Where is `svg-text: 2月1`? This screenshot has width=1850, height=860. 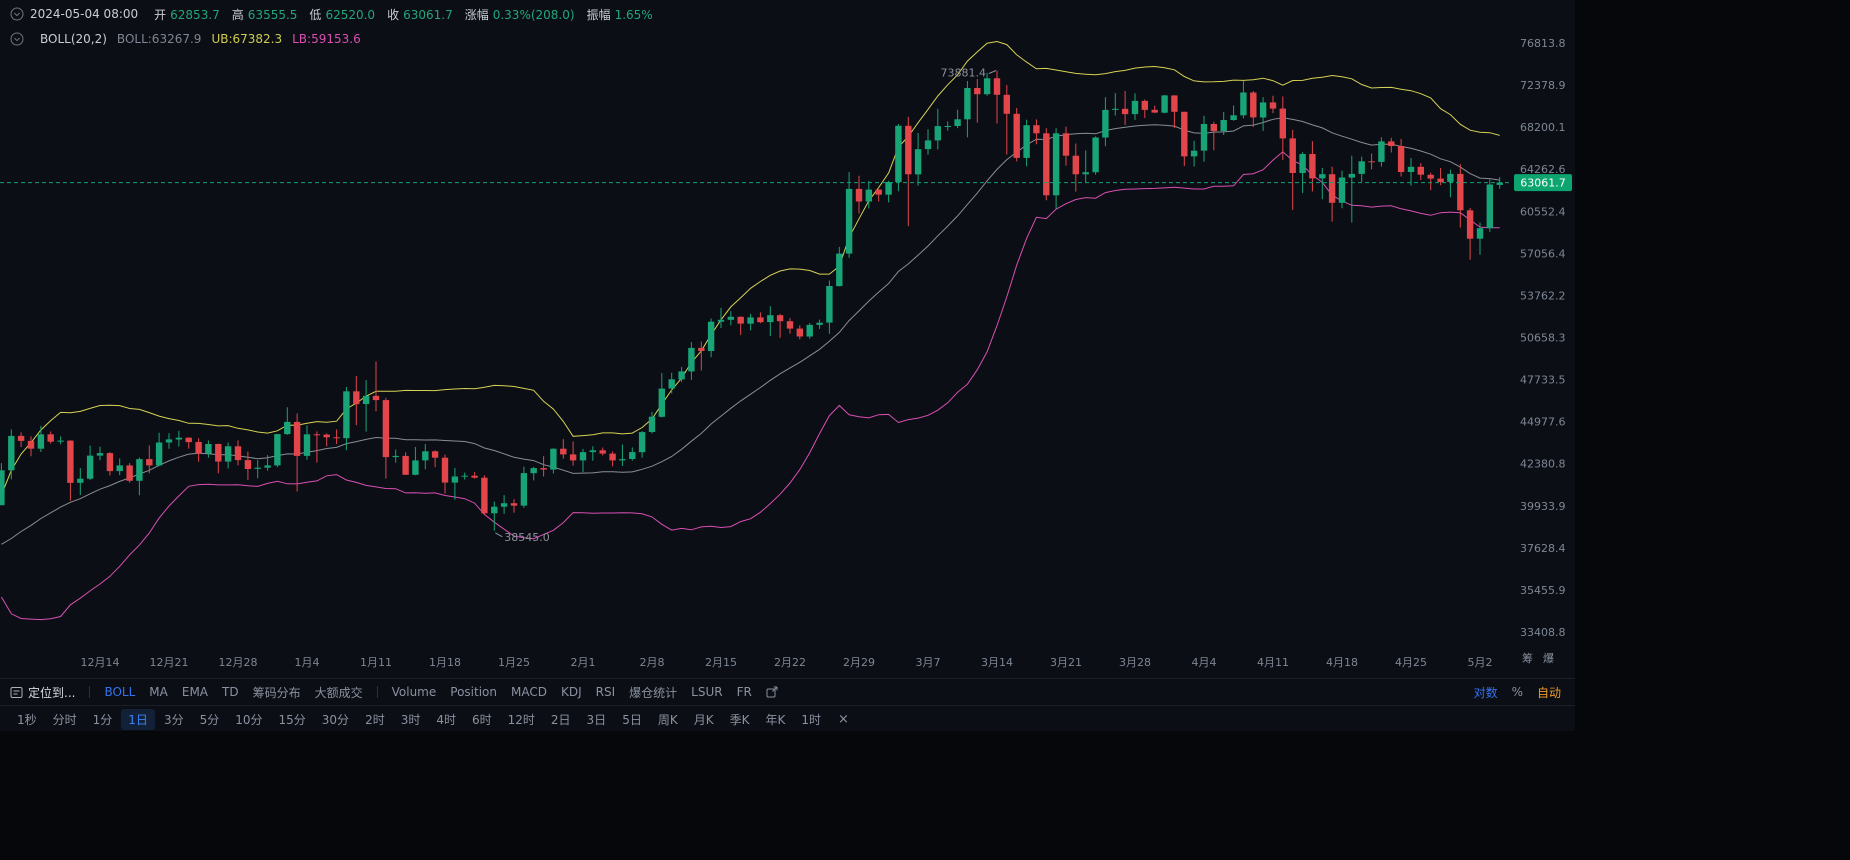 svg-text: 2月1 is located at coordinates (583, 662).